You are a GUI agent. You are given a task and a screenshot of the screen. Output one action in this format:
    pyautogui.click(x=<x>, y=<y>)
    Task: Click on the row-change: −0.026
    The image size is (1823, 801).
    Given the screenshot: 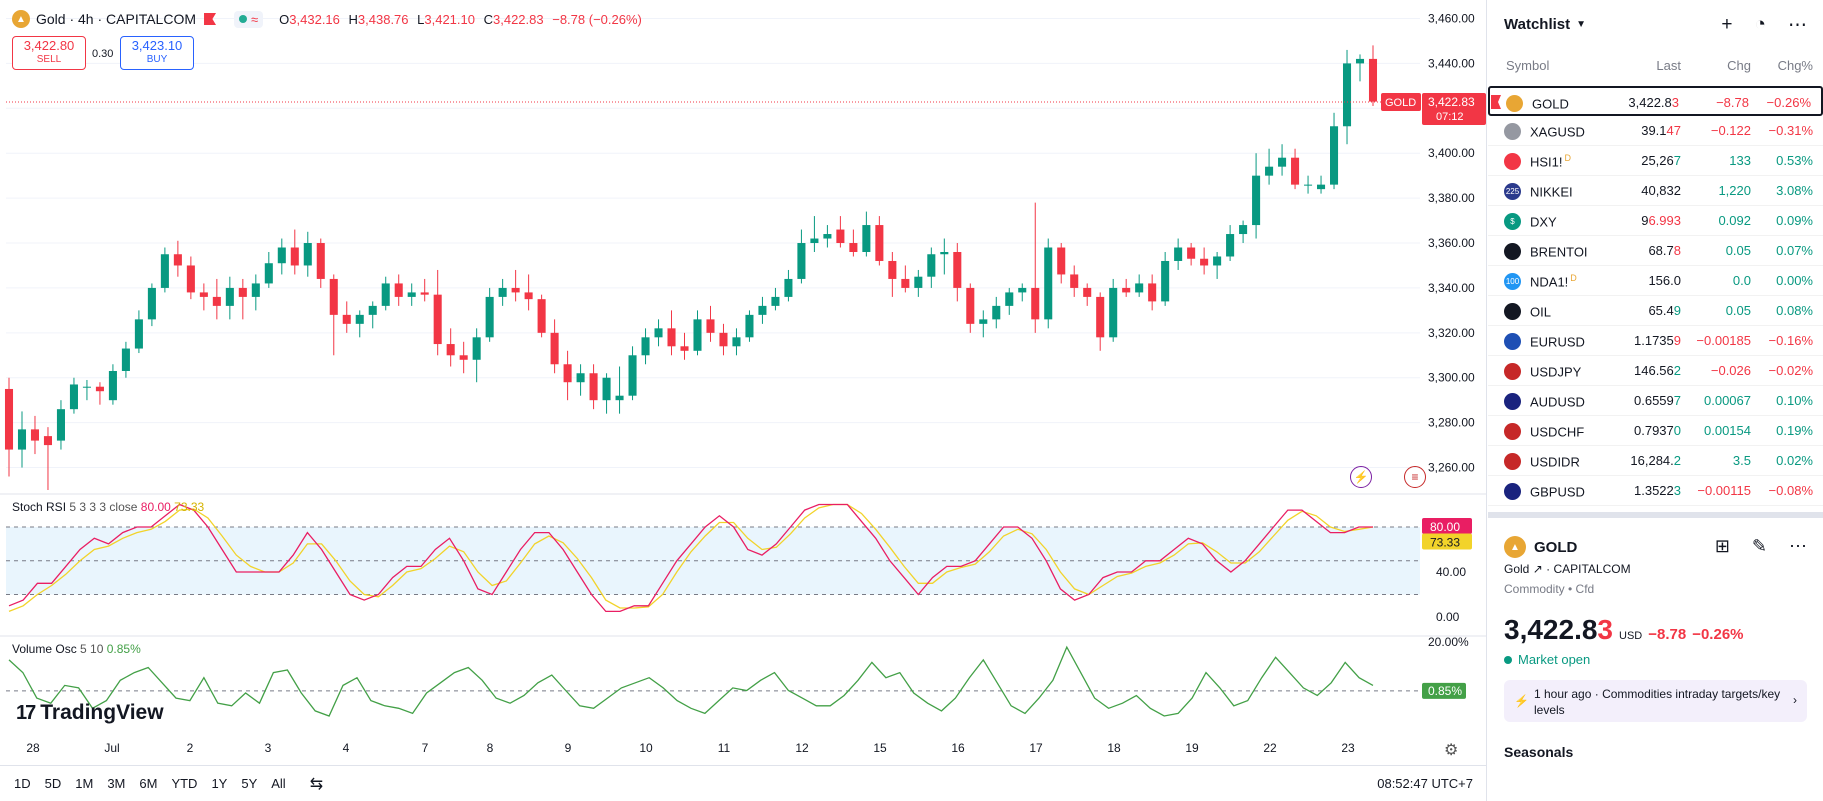 What is the action you would take?
    pyautogui.click(x=1730, y=370)
    